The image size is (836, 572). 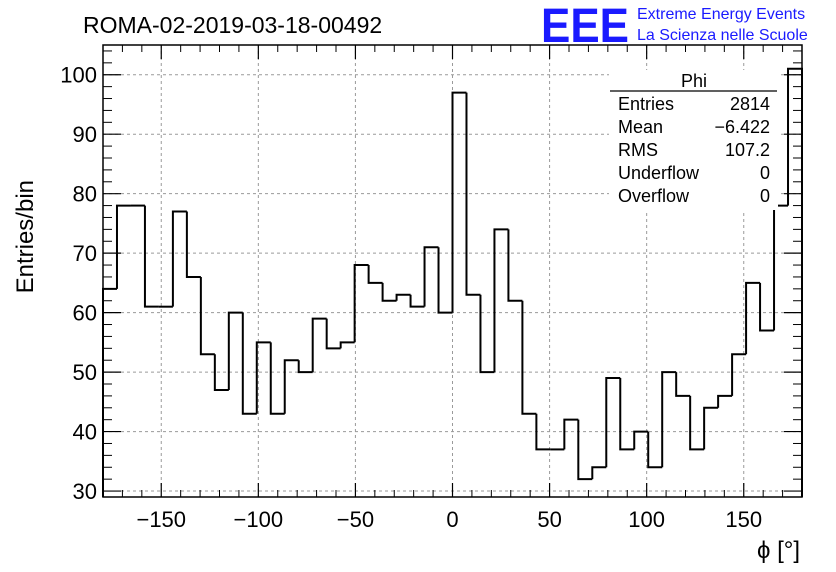 I want to click on y-tick-label: 100, so click(x=78, y=75).